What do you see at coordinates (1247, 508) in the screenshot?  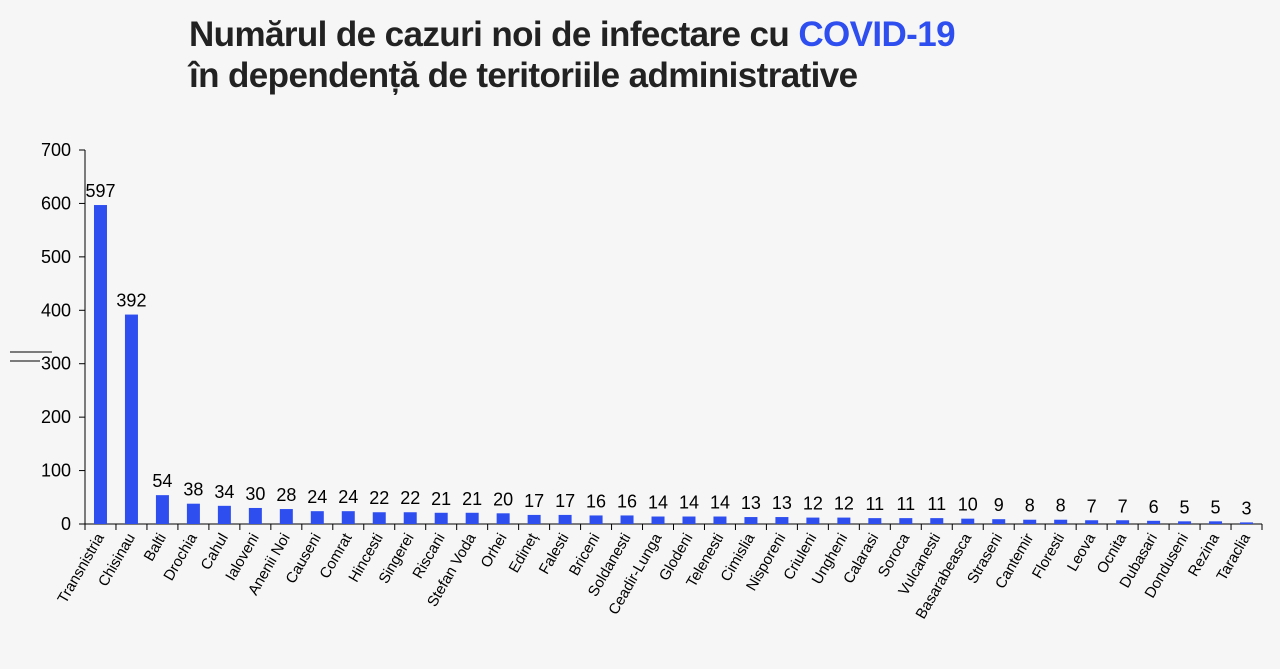 I see `data-label: 3` at bounding box center [1247, 508].